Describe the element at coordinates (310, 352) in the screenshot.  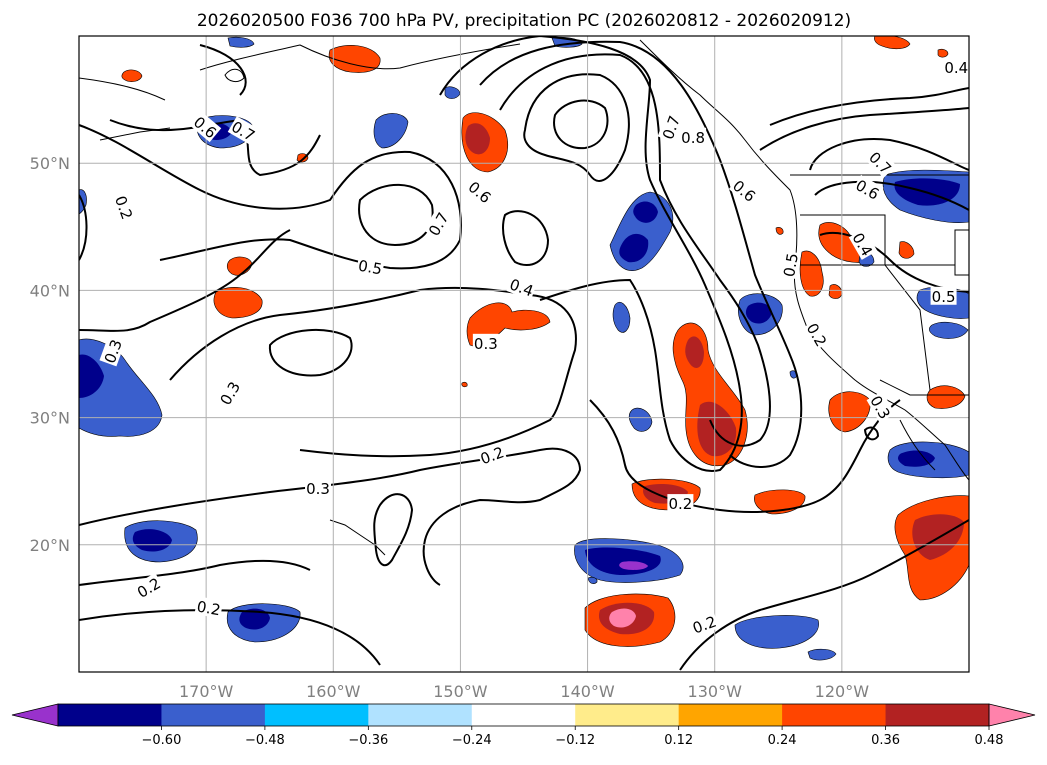
I see `contour-0.3-cutoff` at that location.